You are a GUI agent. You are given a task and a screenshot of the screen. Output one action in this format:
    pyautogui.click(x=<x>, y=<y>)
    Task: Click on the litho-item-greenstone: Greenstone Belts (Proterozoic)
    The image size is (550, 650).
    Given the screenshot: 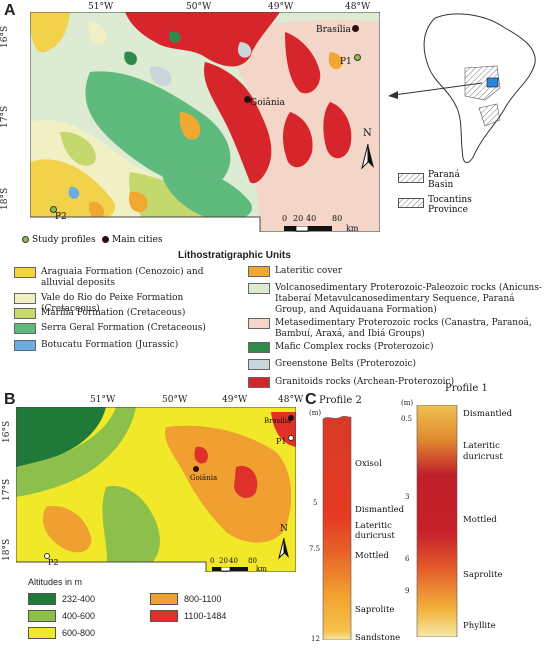 What is the action you would take?
    pyautogui.click(x=395, y=364)
    